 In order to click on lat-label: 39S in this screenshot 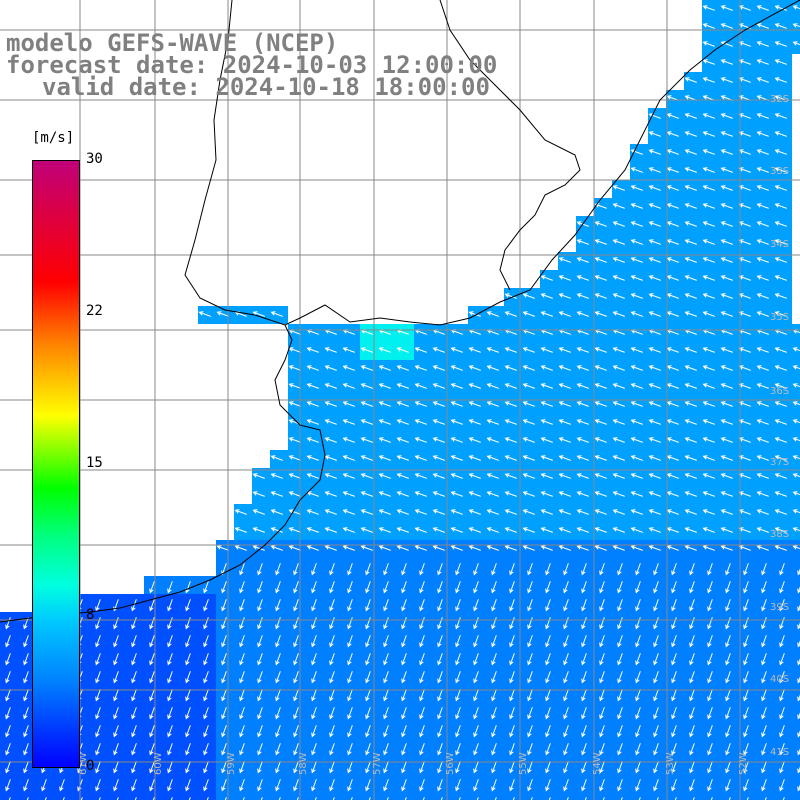, I will do `click(779, 607)`.